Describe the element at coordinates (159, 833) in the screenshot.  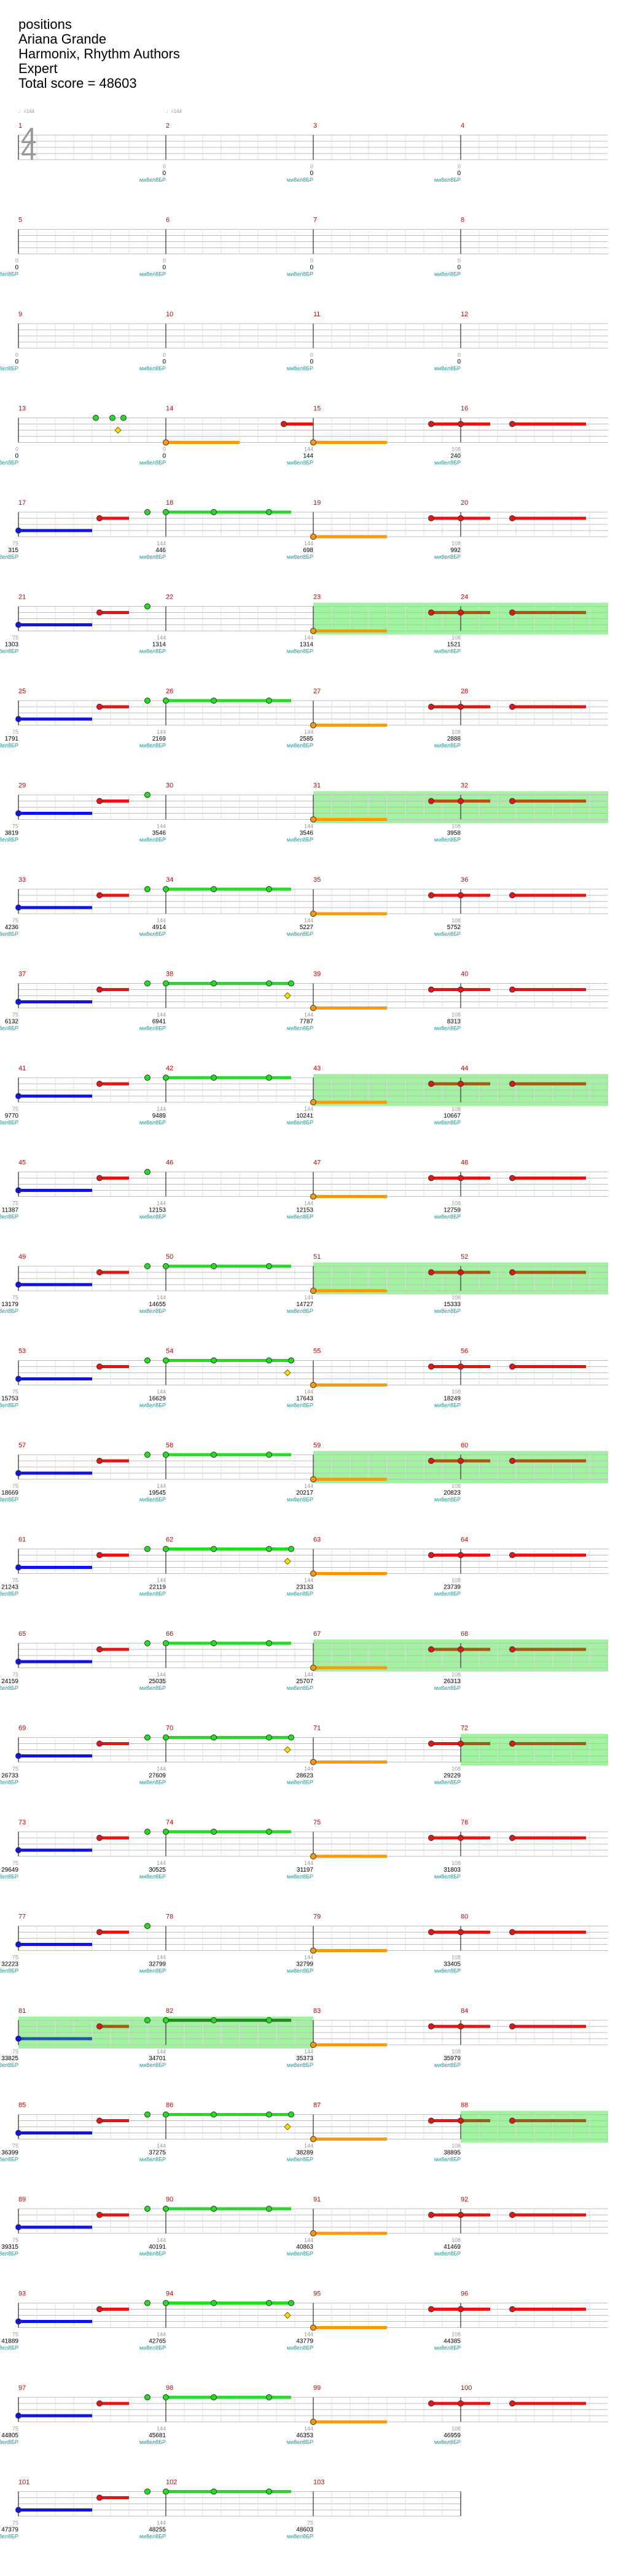
I see `score-label: 3546` at that location.